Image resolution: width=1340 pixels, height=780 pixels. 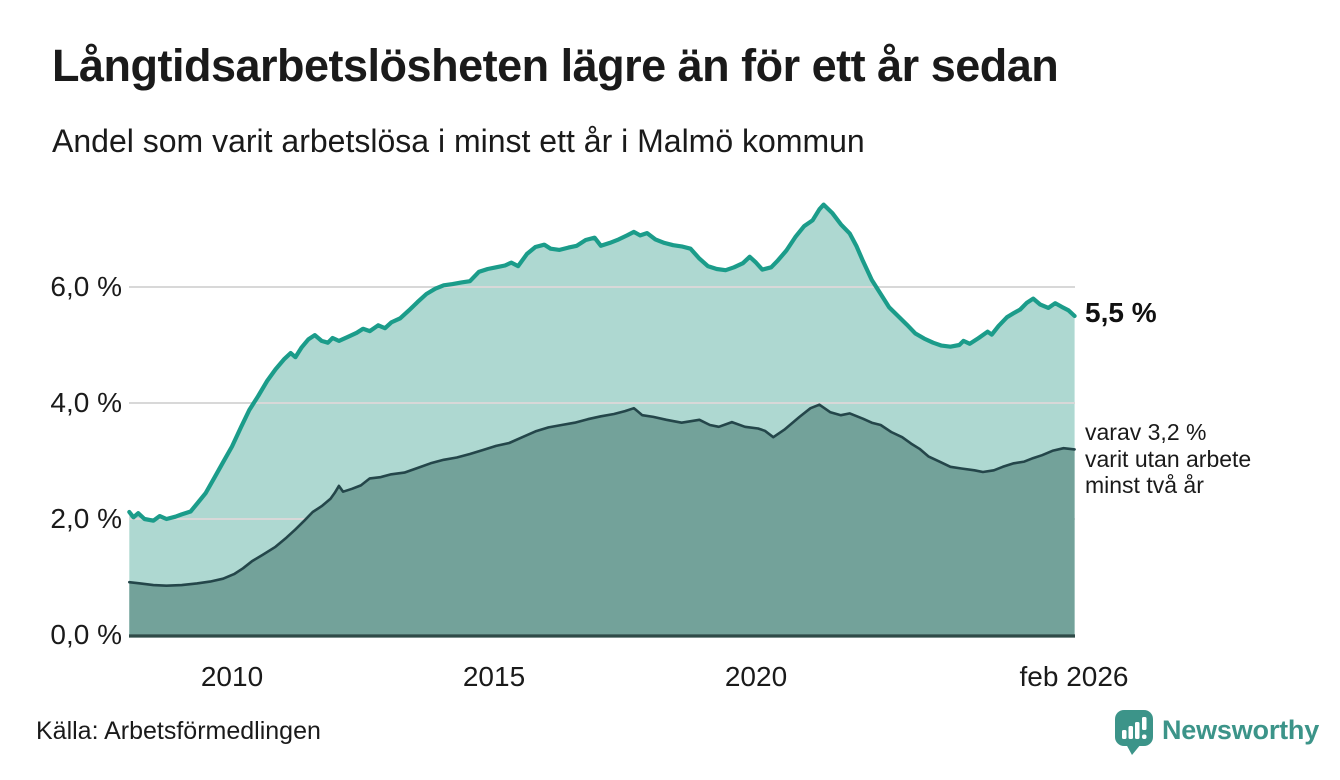 What do you see at coordinates (1121, 312) in the screenshot?
I see `latest-total-value-label: 5,5 %` at bounding box center [1121, 312].